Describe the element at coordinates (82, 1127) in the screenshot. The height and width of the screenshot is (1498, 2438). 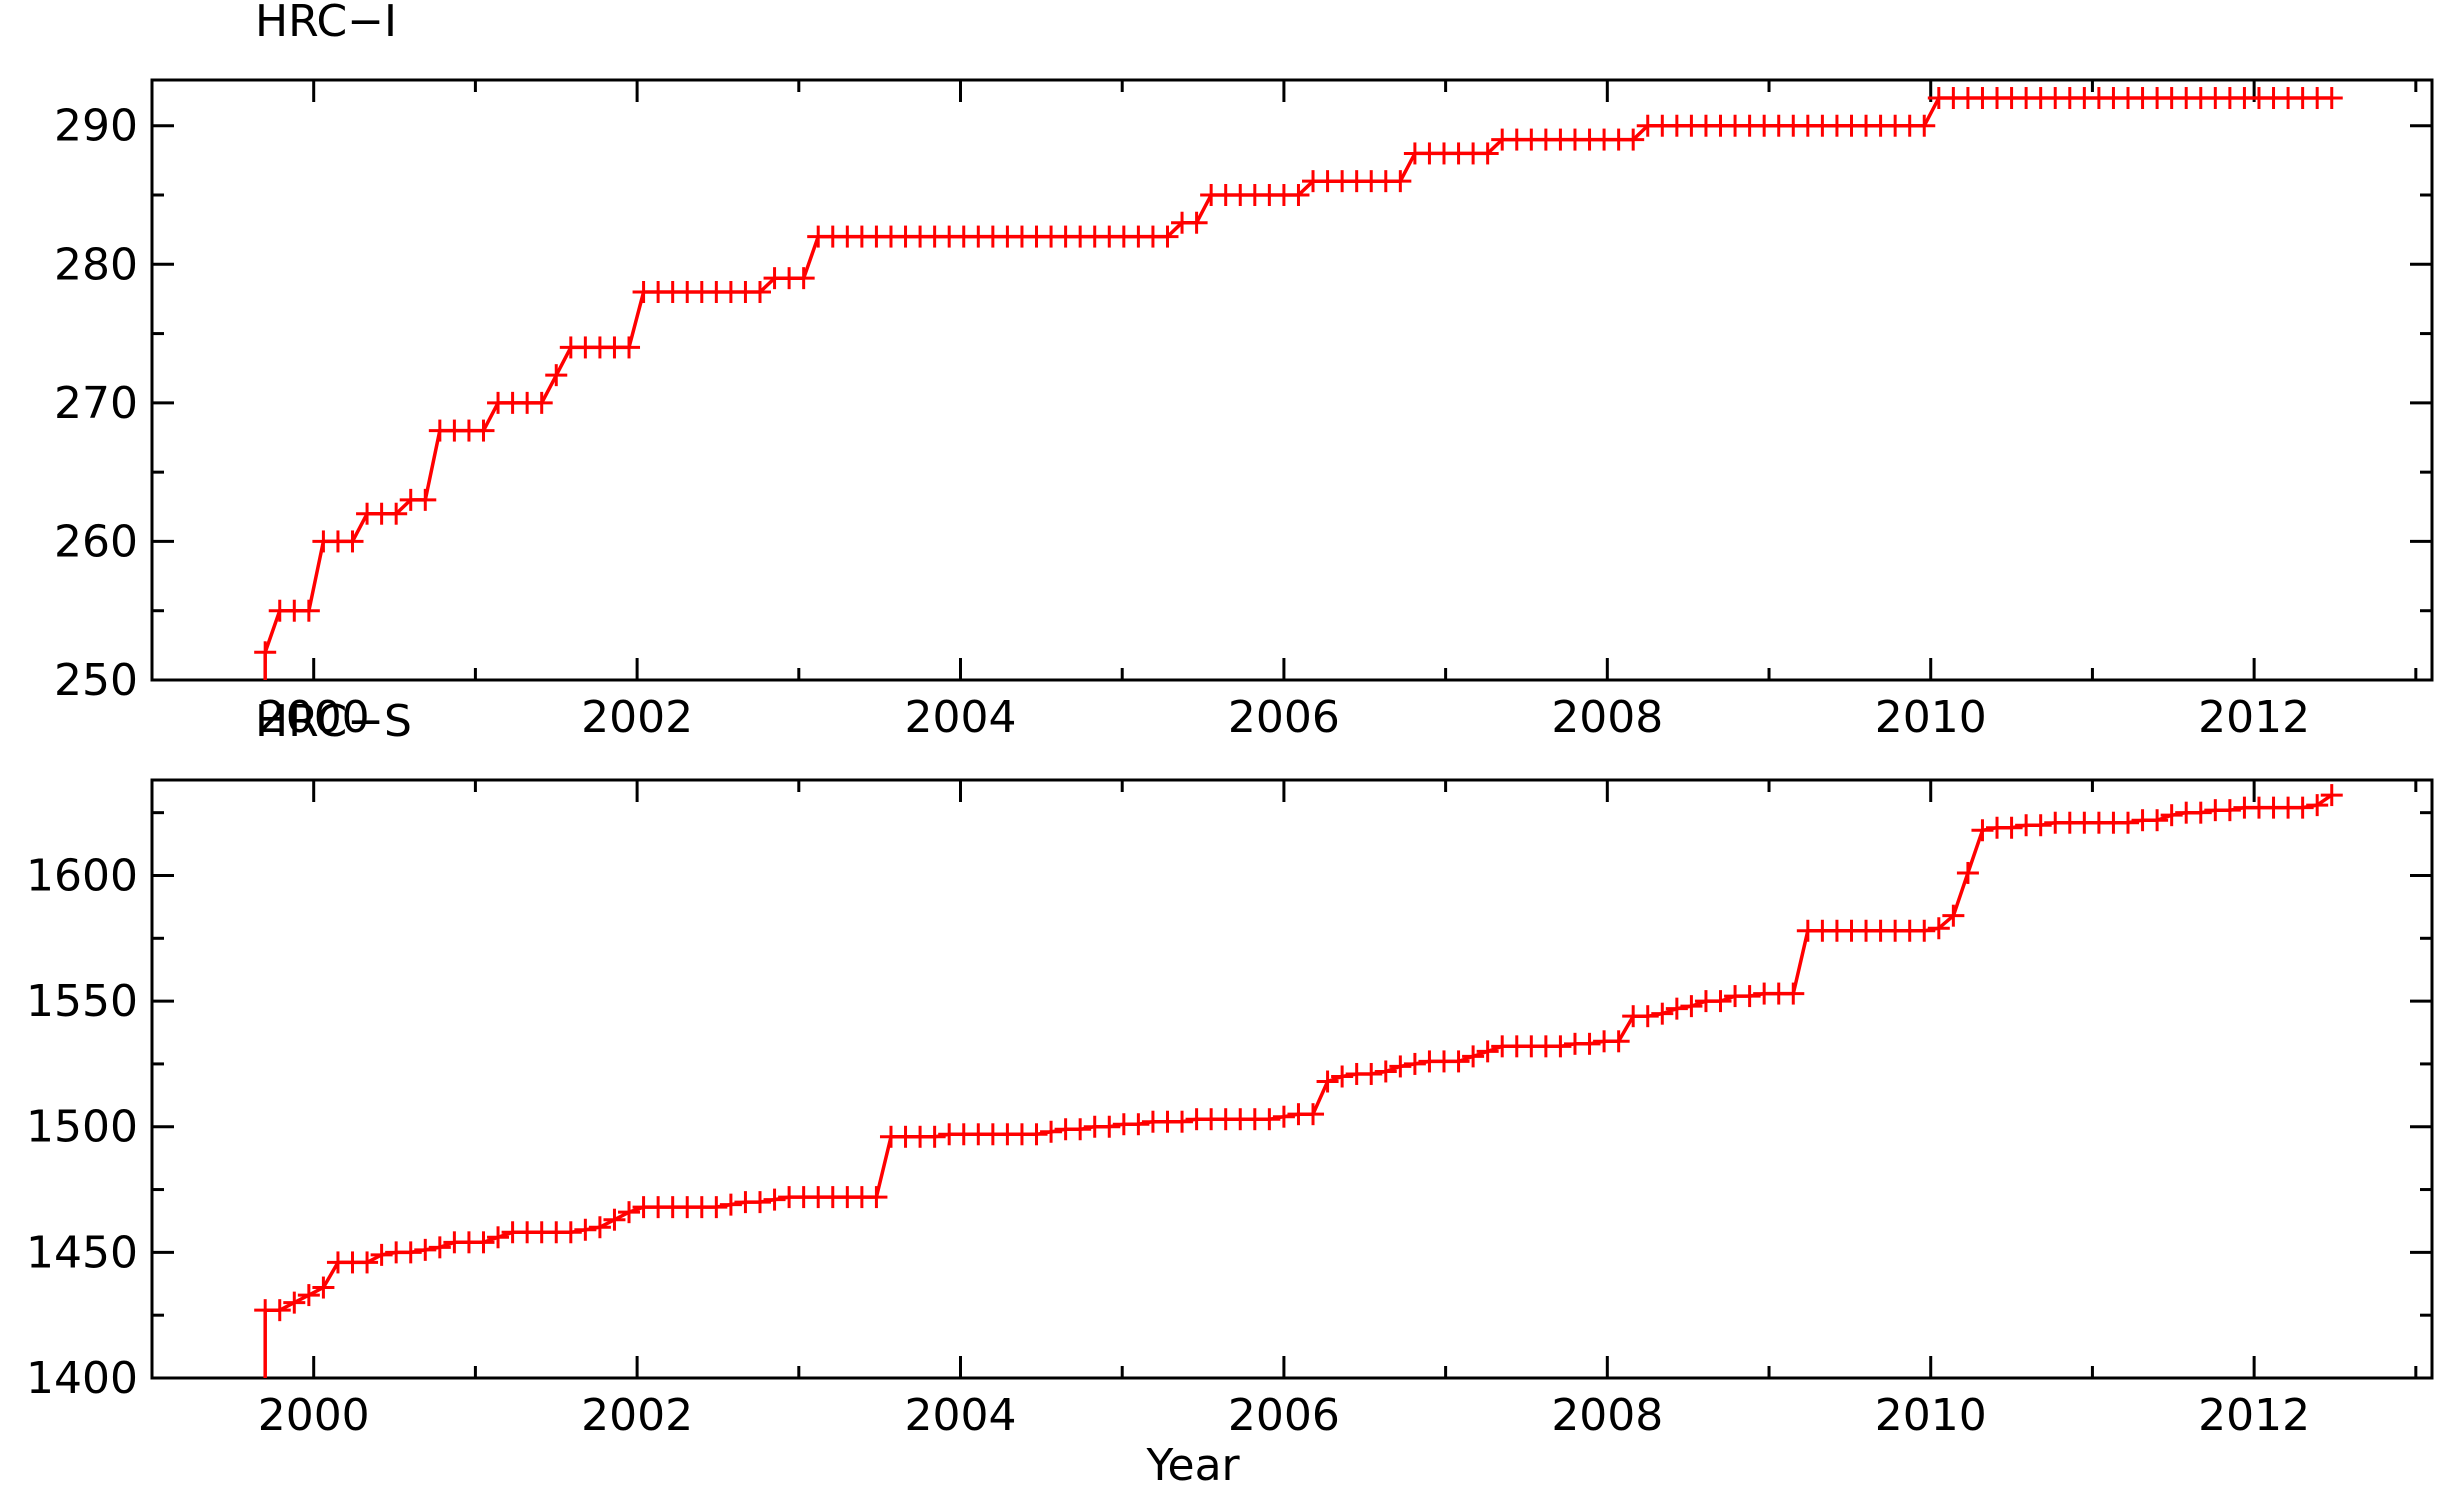
I see `y-tick-label: 1500` at that location.